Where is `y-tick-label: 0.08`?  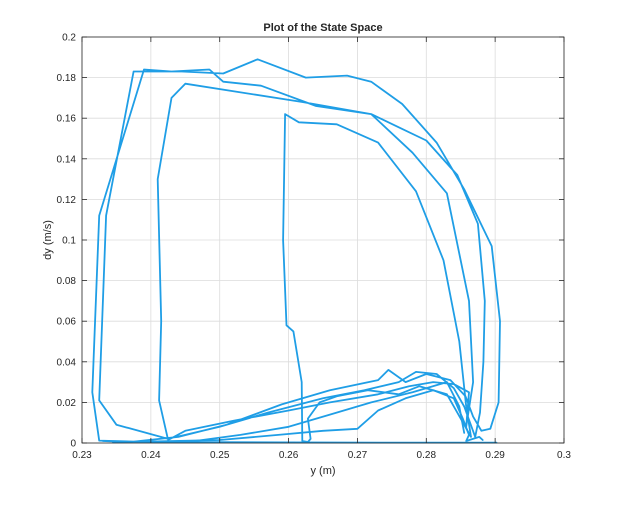 y-tick-label: 0.08 is located at coordinates (67, 281).